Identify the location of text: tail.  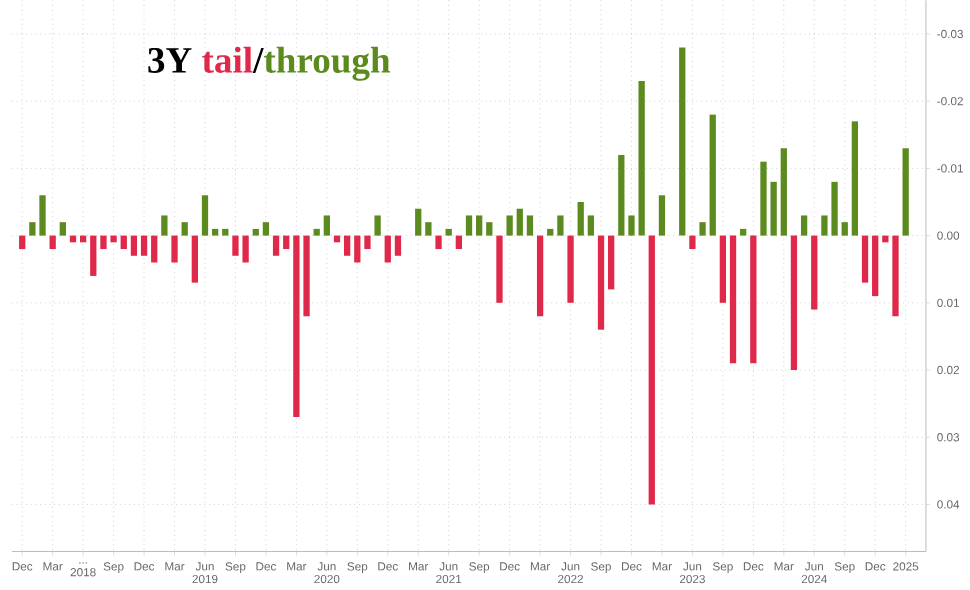
(227, 60).